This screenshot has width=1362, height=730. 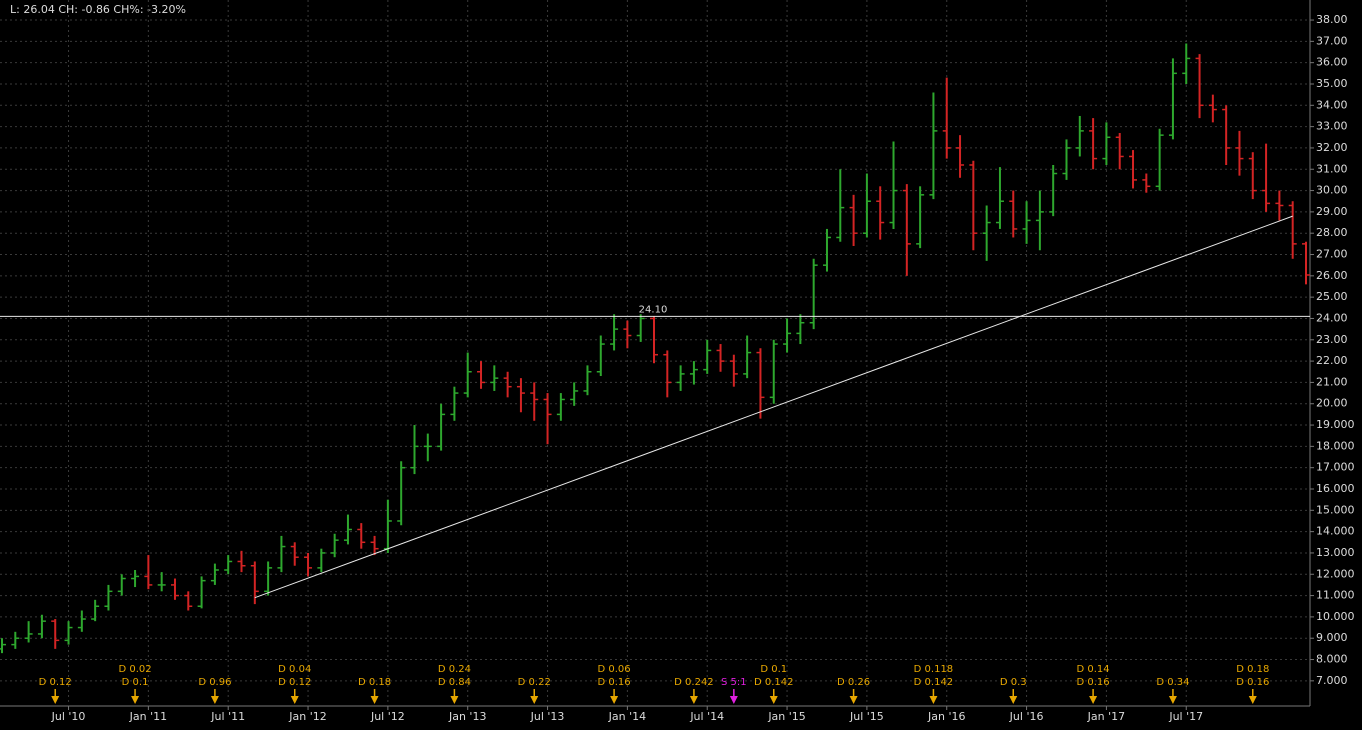 I want to click on y-tick-label: 13.000, so click(x=1335, y=552).